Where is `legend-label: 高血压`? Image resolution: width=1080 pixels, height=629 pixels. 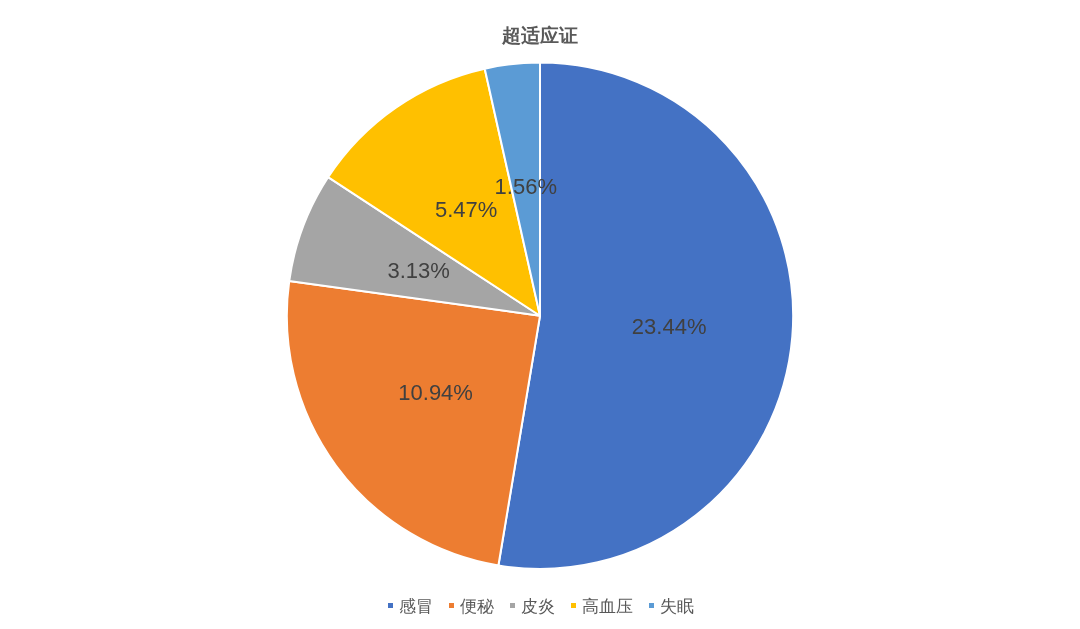 legend-label: 高血压 is located at coordinates (607, 605).